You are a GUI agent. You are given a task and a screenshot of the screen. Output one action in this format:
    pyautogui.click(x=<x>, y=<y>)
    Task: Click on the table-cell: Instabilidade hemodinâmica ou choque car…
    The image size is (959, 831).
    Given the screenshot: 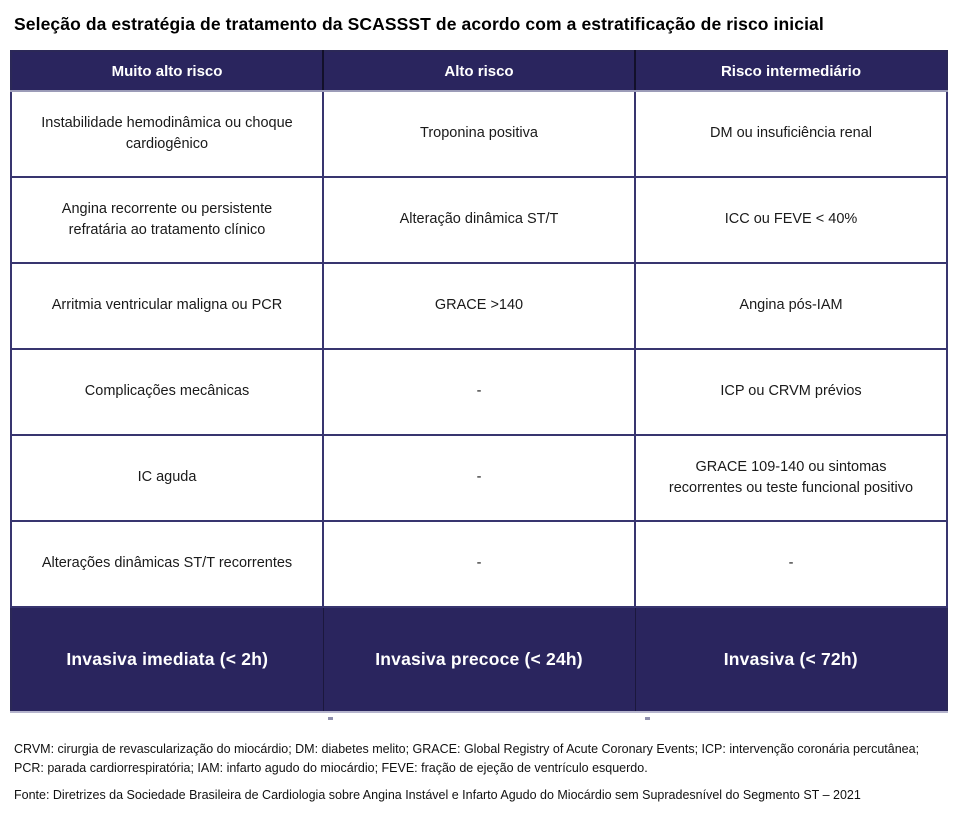 What is the action you would take?
    pyautogui.click(x=167, y=134)
    